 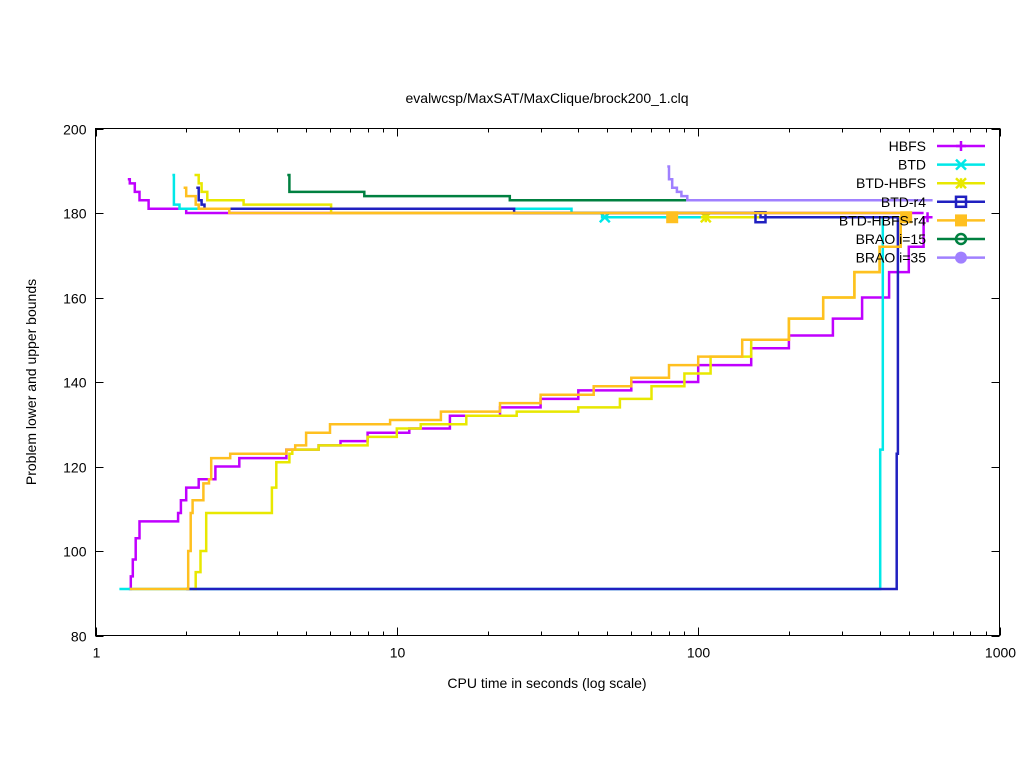 I want to click on box-marker, so click(x=961, y=202).